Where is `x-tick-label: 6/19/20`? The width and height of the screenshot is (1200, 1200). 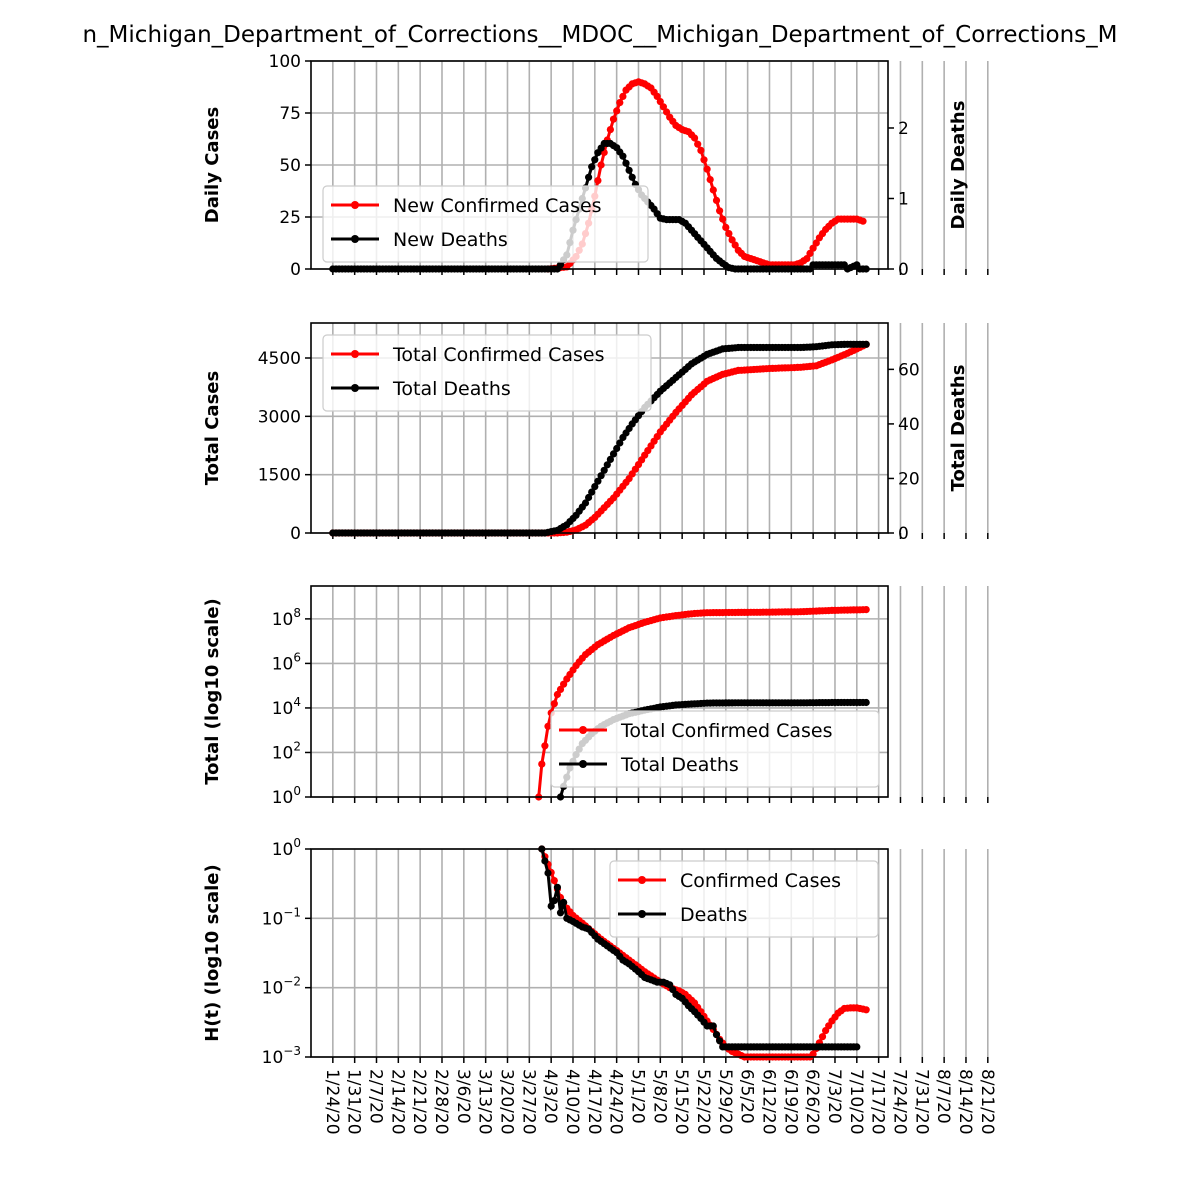
x-tick-label: 6/19/20 is located at coordinates (790, 1102).